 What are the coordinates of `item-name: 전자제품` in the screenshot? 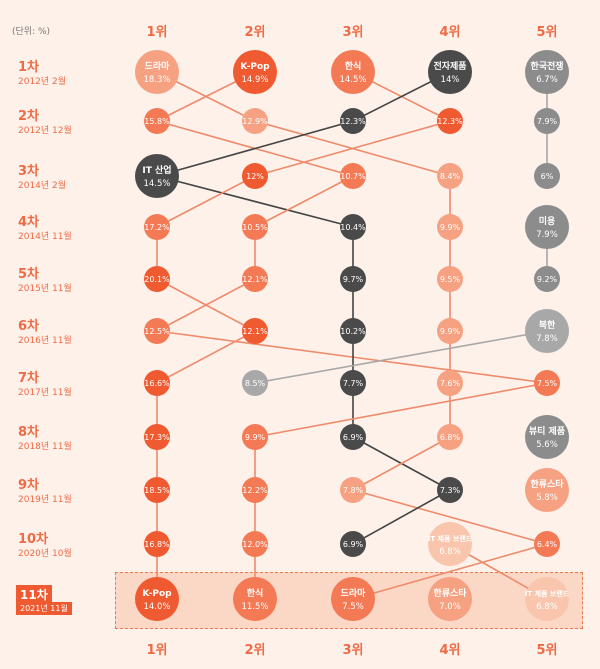 It's located at (449, 66).